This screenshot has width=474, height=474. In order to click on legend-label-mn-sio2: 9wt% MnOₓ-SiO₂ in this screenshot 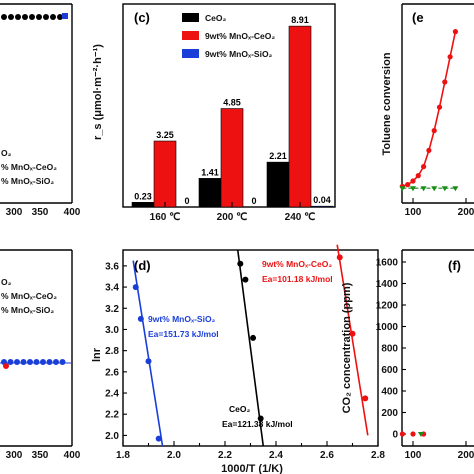, I will do `click(239, 54)`.